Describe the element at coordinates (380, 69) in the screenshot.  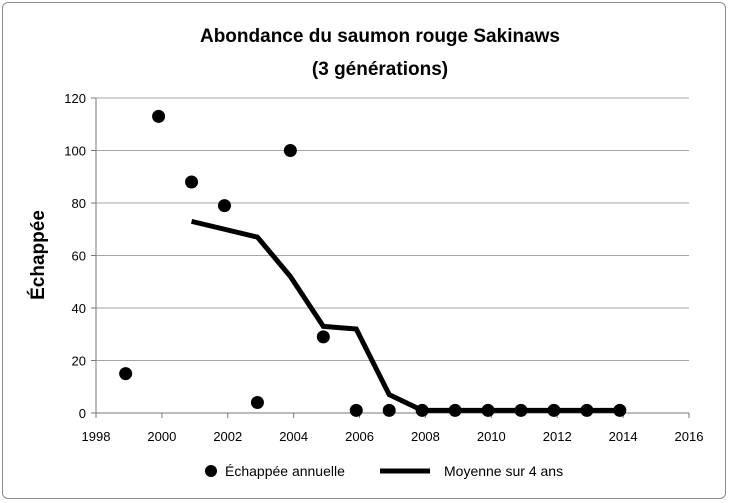
I see `chart-title-line-2: (3 générations)` at that location.